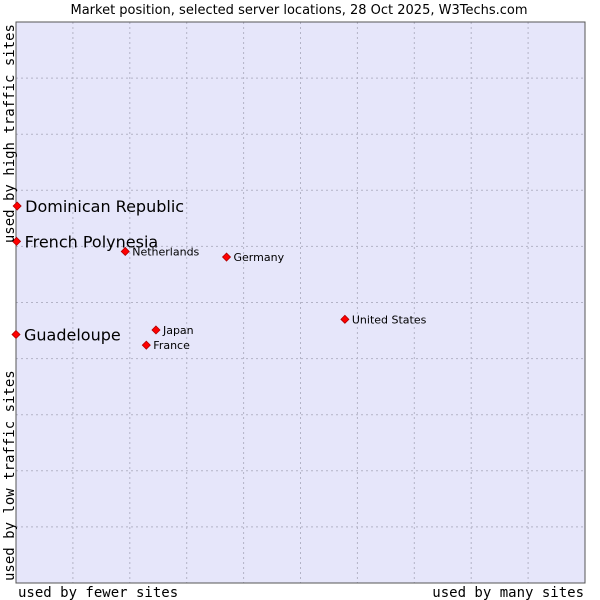 This screenshot has height=600, width=600. I want to click on point-marker-french-polynesia, so click(17, 241).